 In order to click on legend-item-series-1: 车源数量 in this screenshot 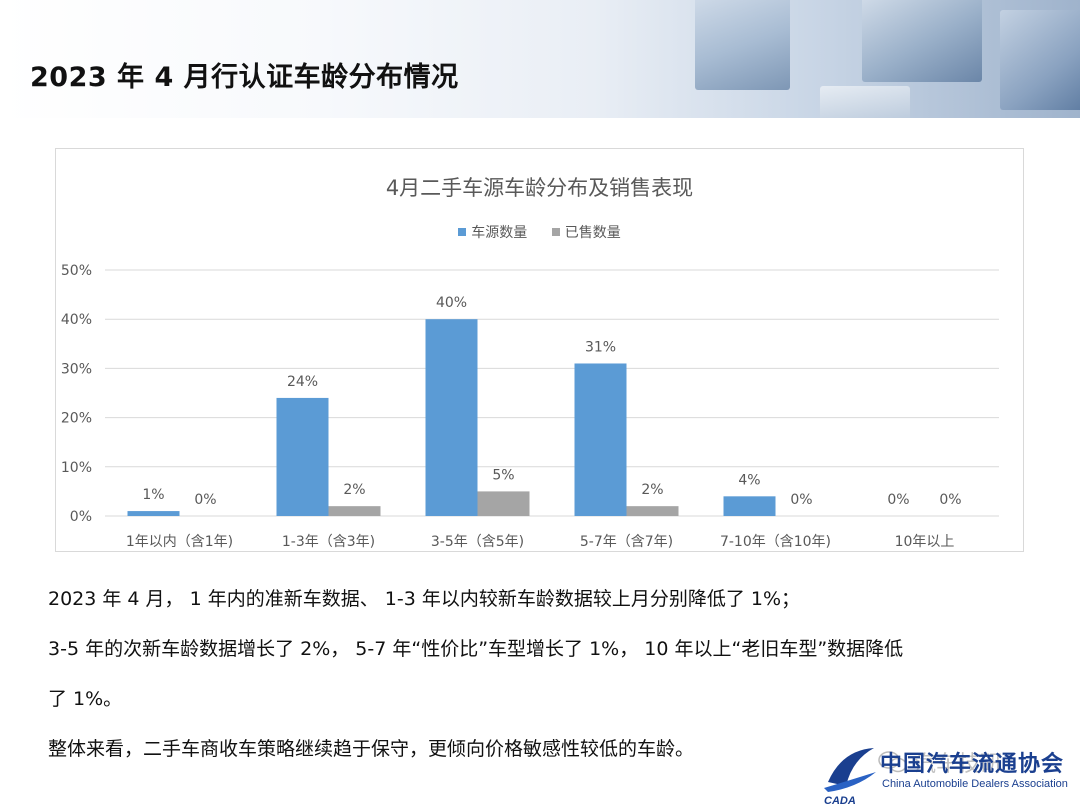, I will do `click(492, 232)`.